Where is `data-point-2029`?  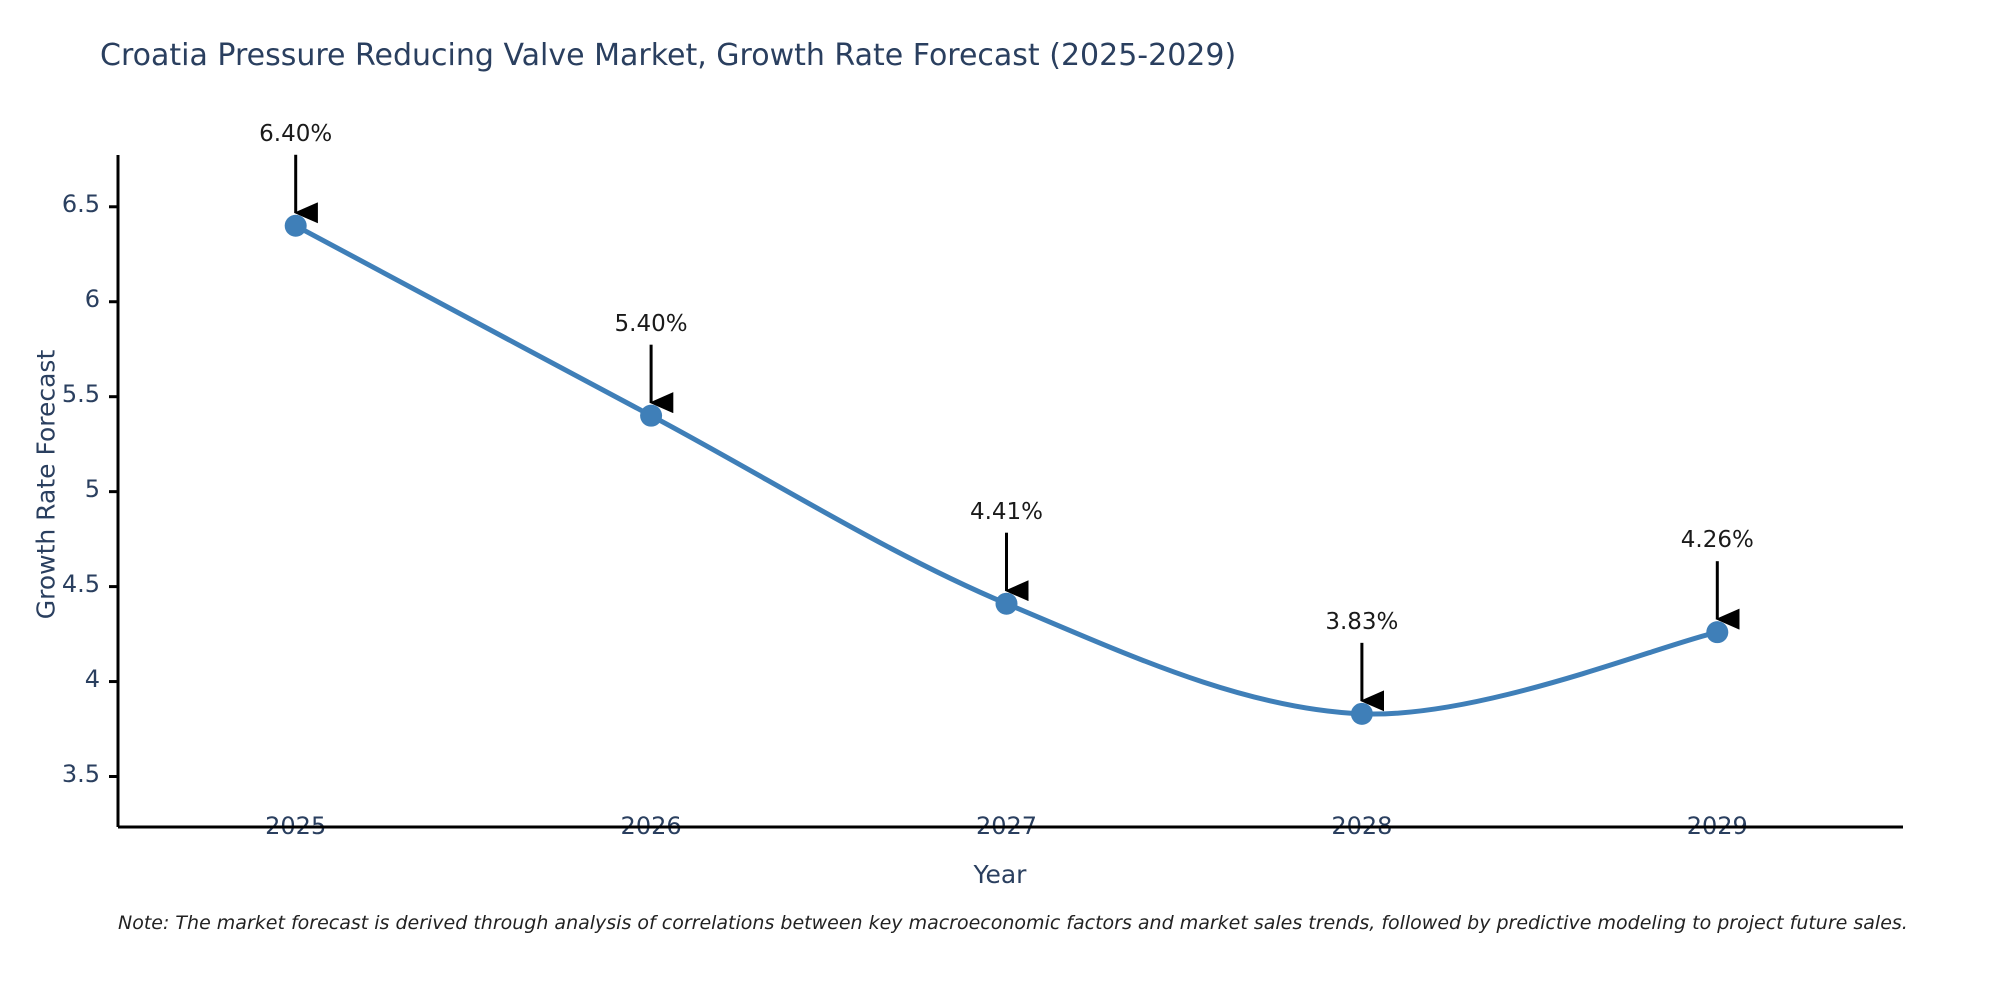
data-point-2029 is located at coordinates (1717, 632).